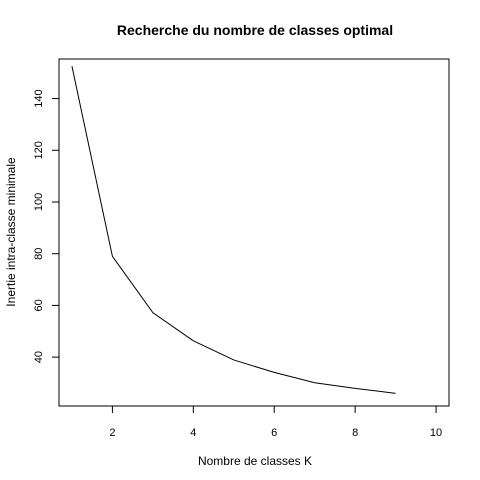  Describe the element at coordinates (355, 433) in the screenshot. I see `x-tick-label: 8` at that location.